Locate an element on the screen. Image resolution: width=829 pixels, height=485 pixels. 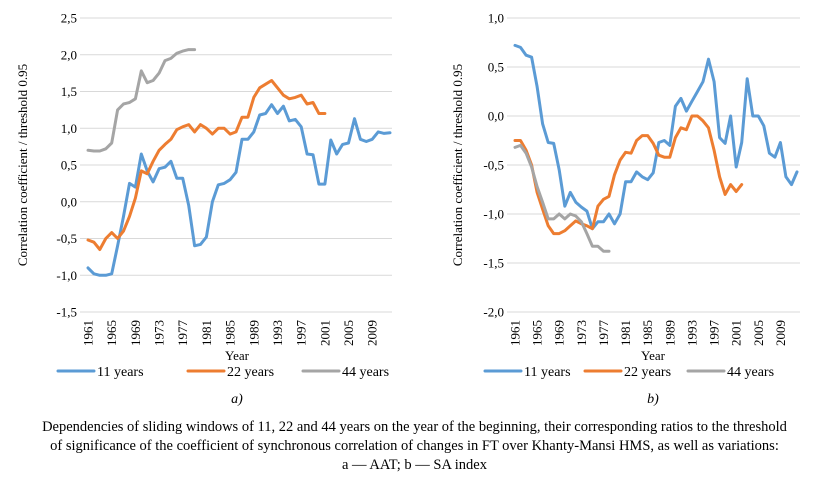
panel-label: a) is located at coordinates (237, 399).